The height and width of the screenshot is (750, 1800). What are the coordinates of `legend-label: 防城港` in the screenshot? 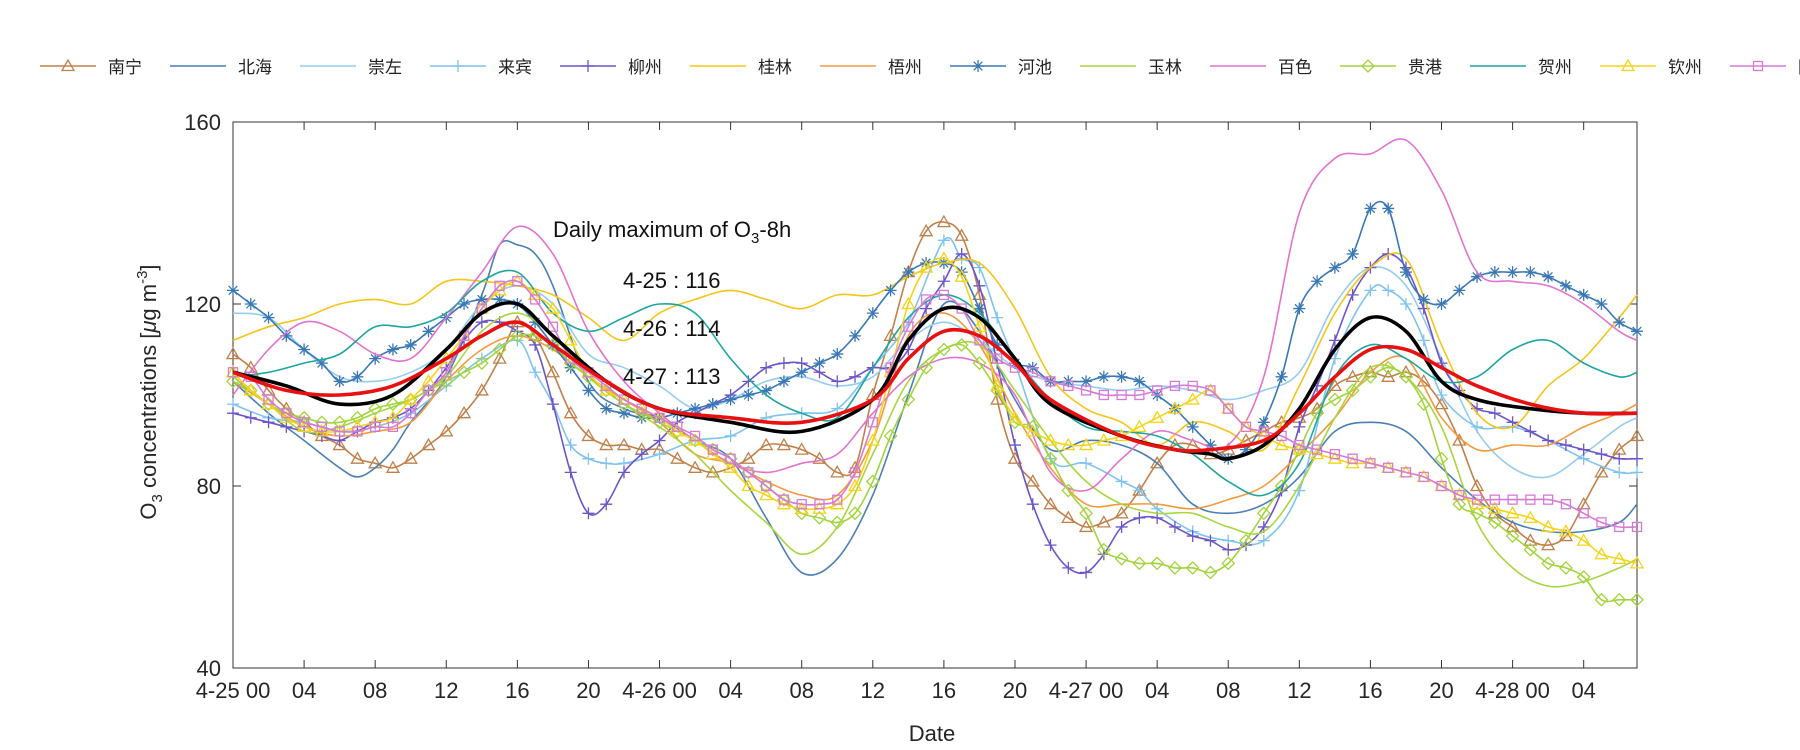 It's located at (1799, 67).